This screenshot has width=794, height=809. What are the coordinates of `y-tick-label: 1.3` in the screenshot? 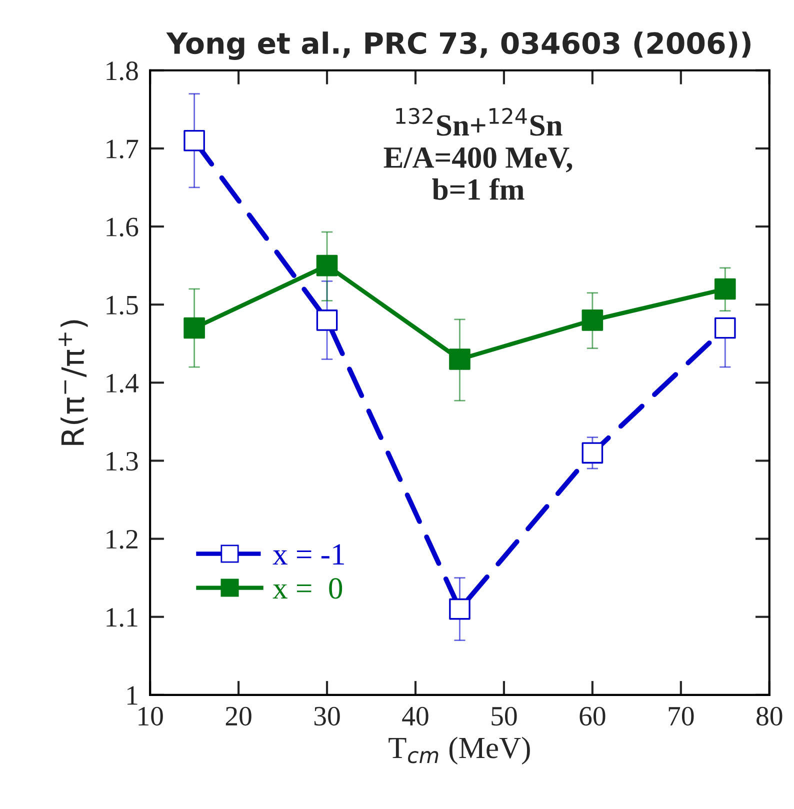 It's located at (122, 461).